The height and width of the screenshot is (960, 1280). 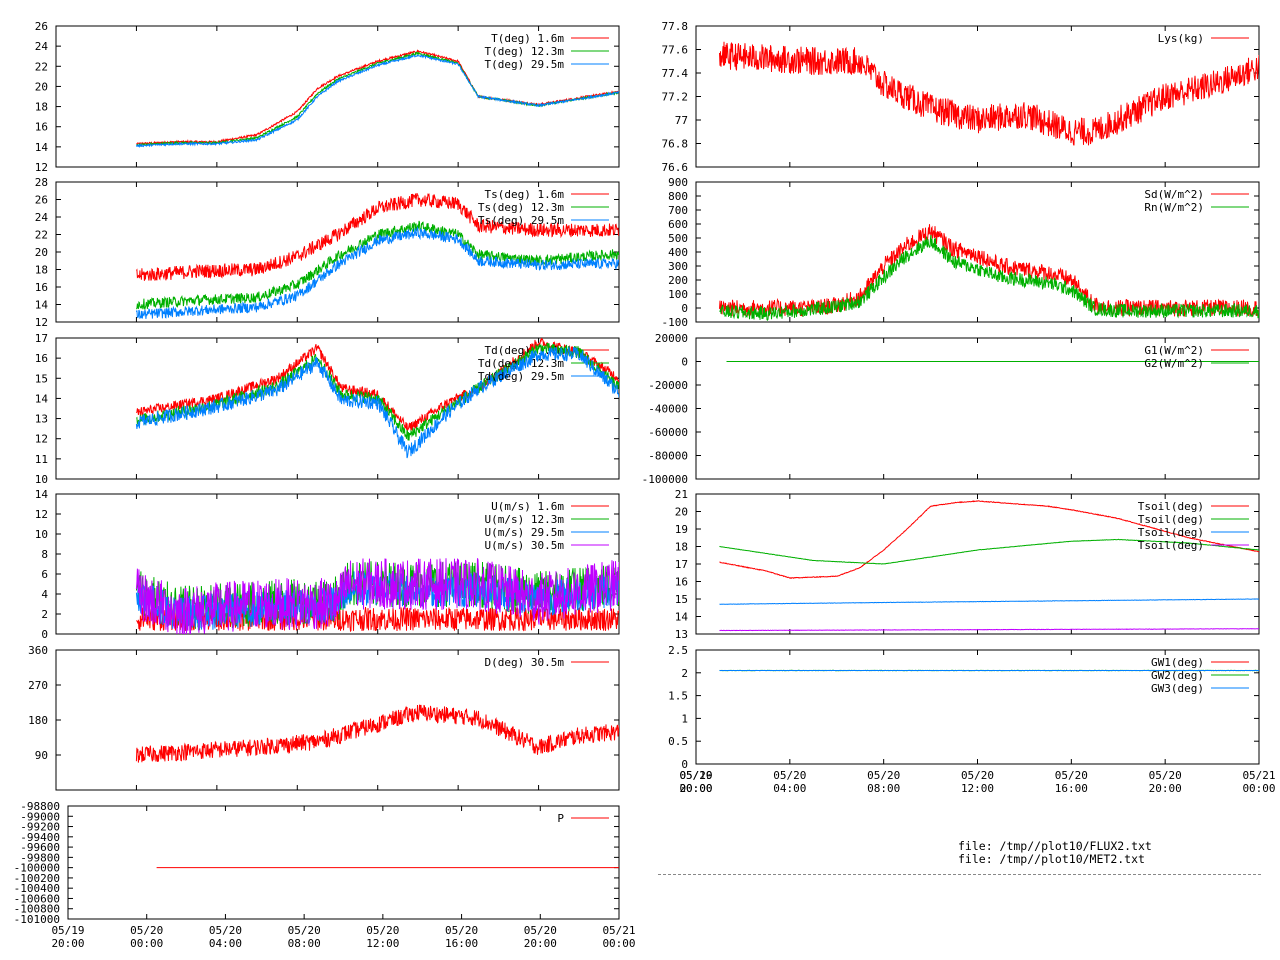 I want to click on y-tick-label: 270, so click(x=38, y=685).